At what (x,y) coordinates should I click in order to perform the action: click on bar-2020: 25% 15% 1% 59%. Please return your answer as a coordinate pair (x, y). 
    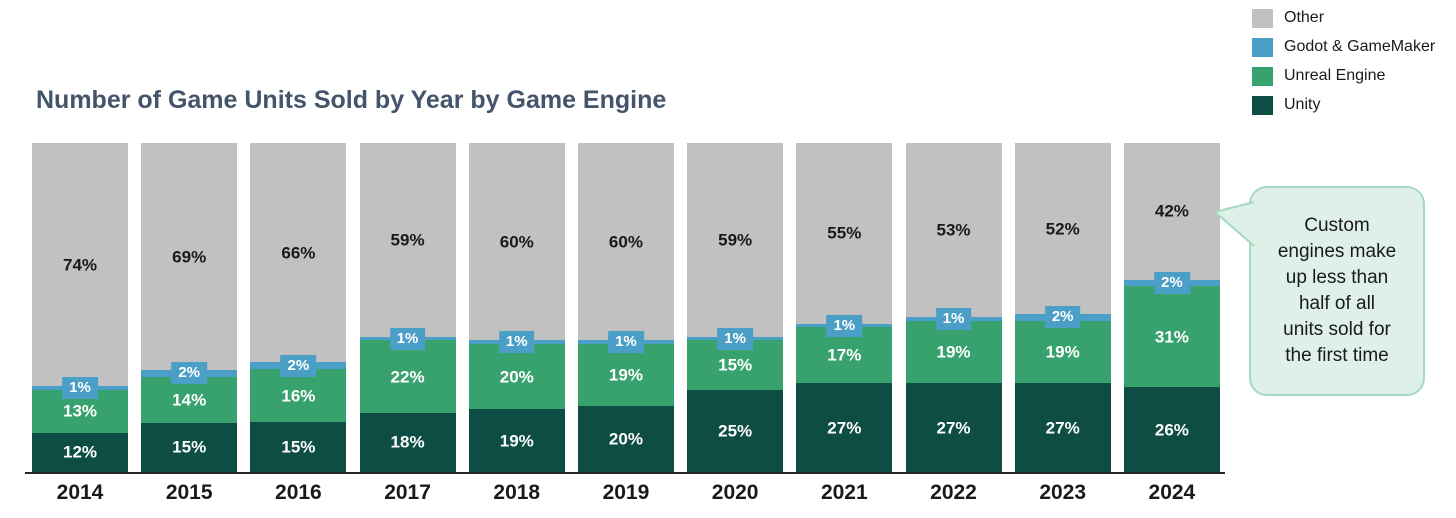
    Looking at the image, I should click on (735, 307).